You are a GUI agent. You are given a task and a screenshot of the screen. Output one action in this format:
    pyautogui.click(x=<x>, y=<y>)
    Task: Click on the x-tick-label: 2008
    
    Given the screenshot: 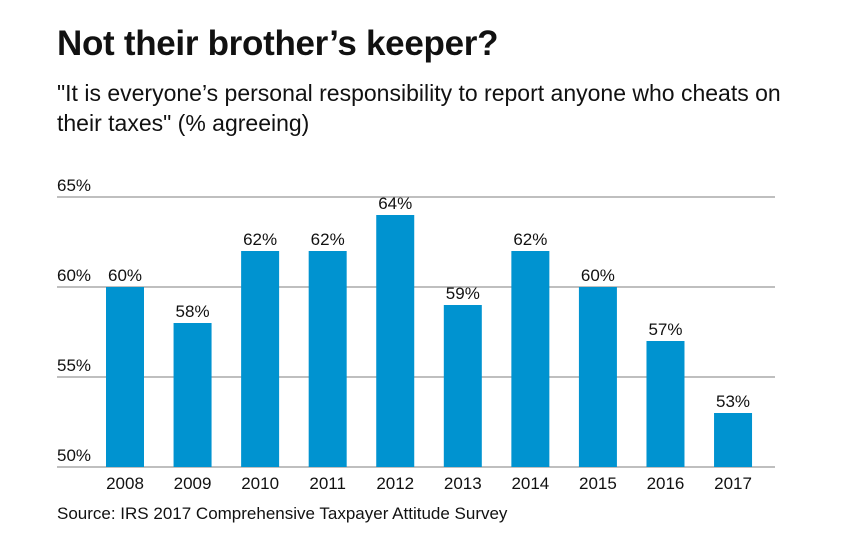 What is the action you would take?
    pyautogui.click(x=125, y=483)
    